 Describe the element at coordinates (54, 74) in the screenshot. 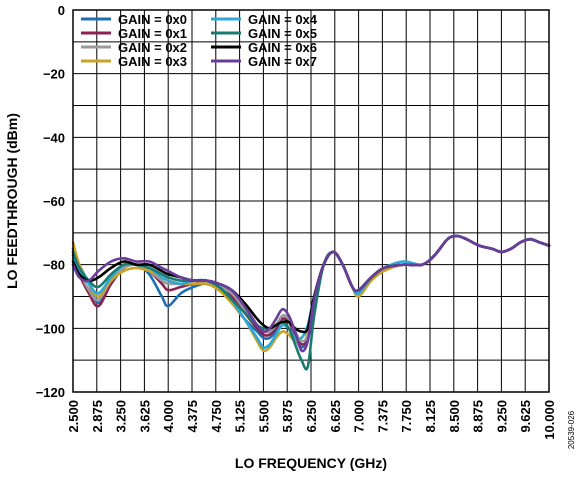

I see `y-tick-label: −20` at that location.